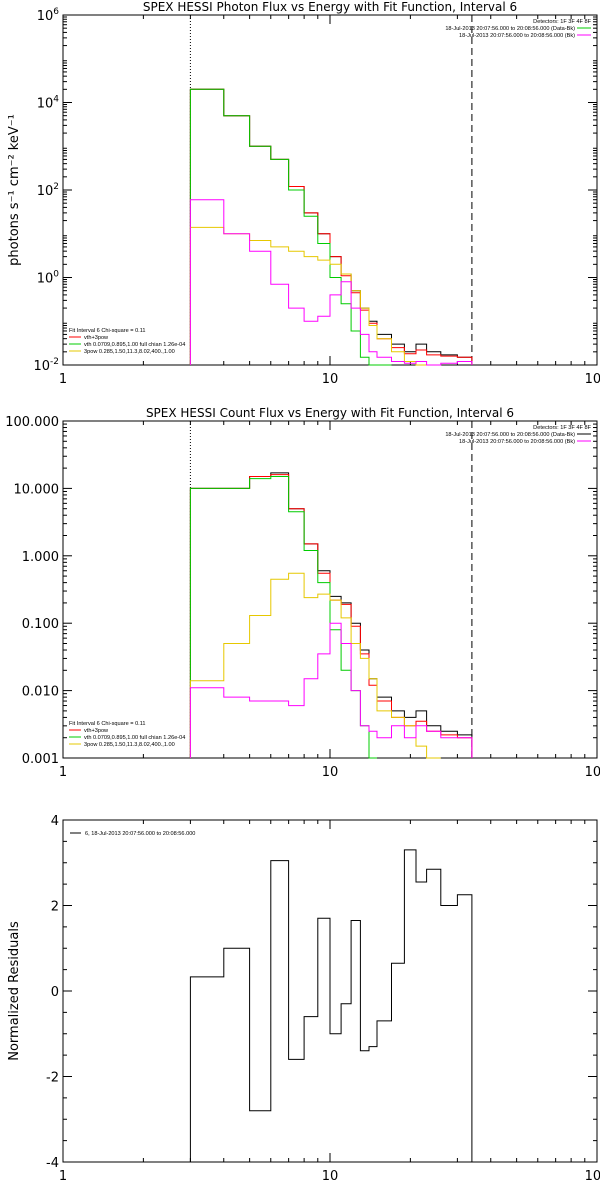  Describe the element at coordinates (56, 12) in the screenshot. I see `y-tick-exponent: 6` at that location.